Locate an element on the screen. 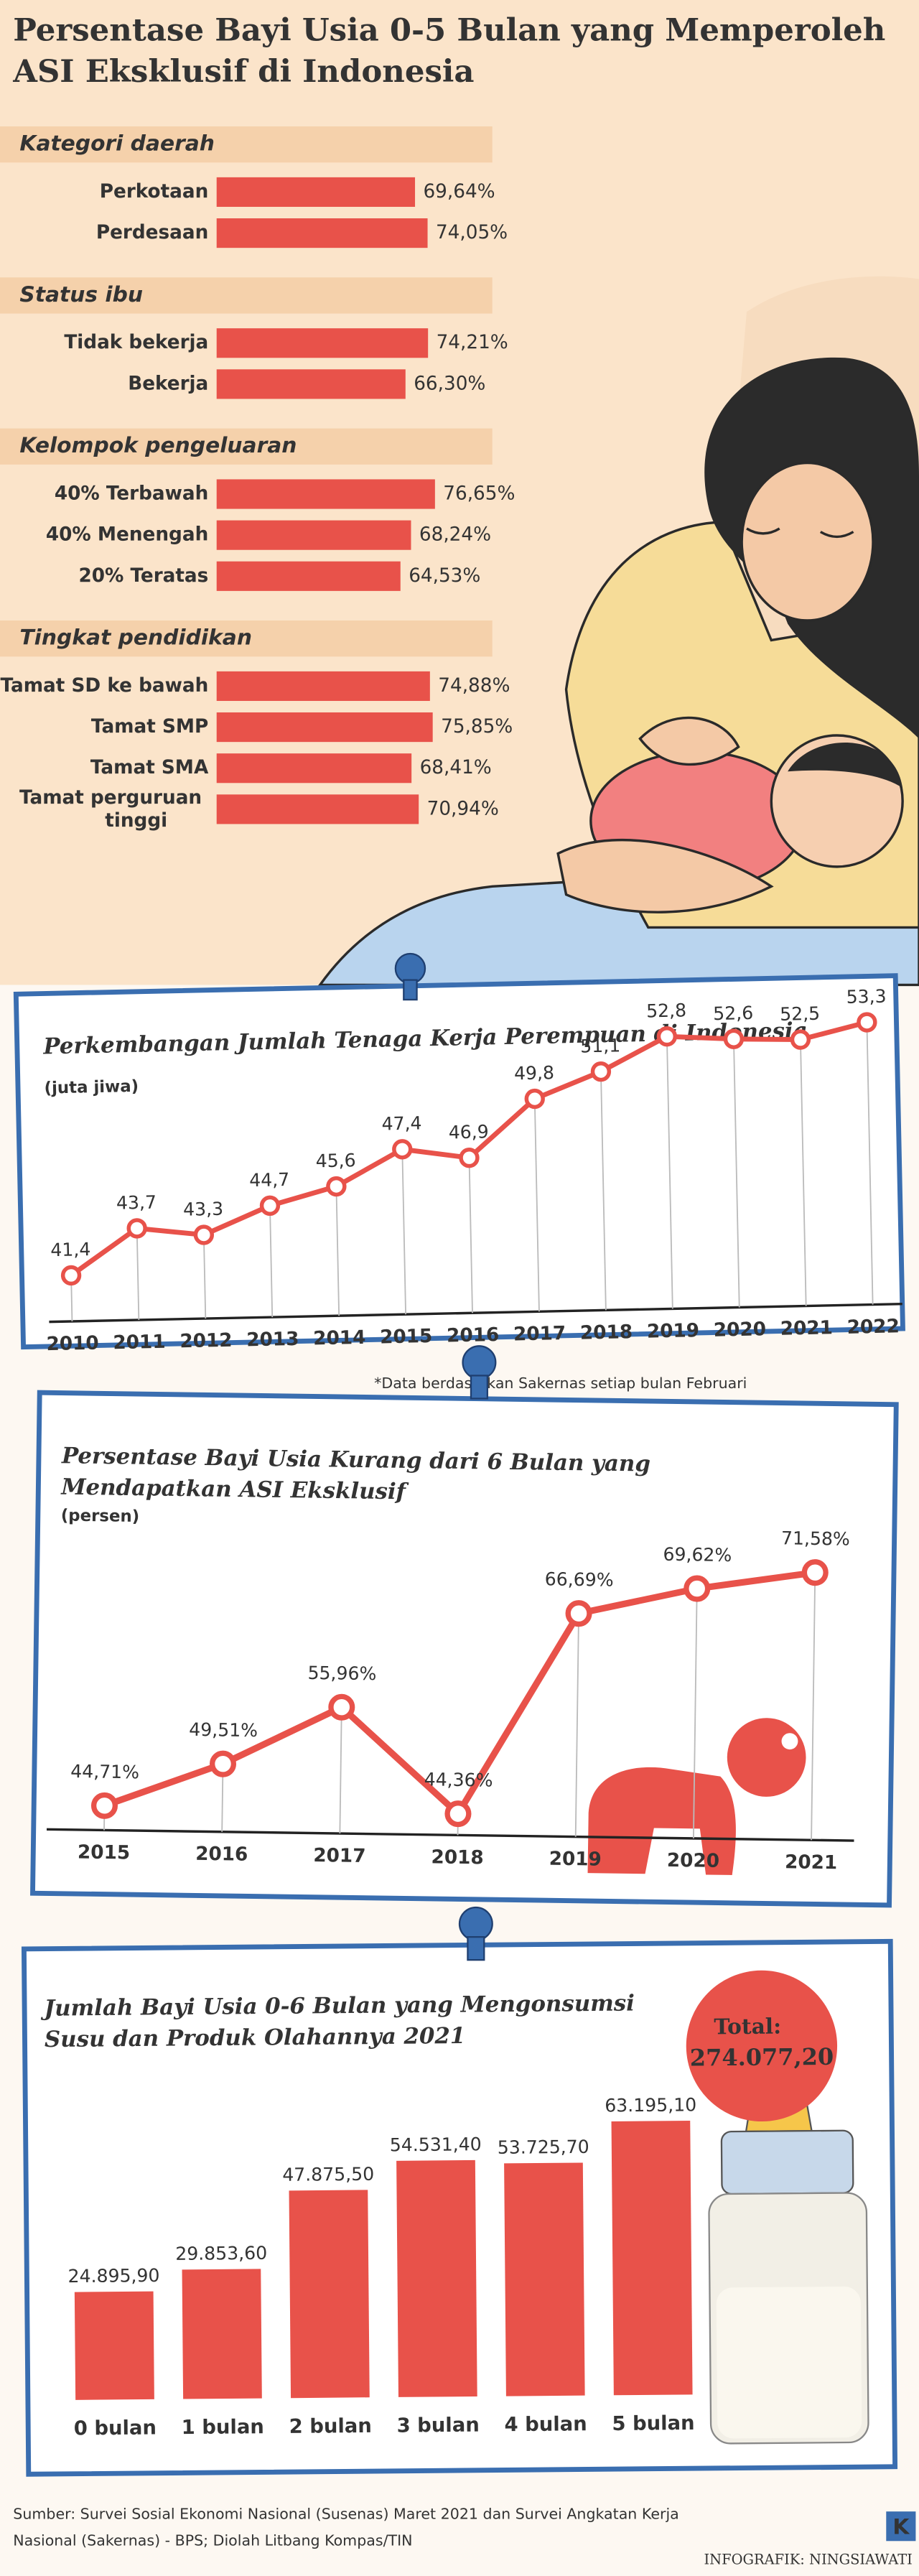 The width and height of the screenshot is (919, 2576). pins is located at coordinates (445, 1456).